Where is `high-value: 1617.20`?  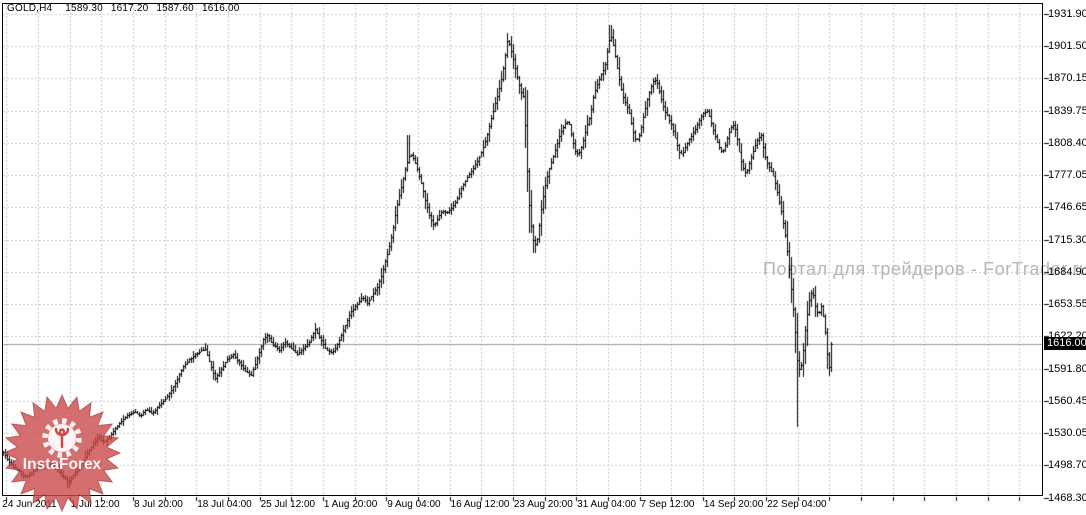
high-value: 1617.20 is located at coordinates (129, 8).